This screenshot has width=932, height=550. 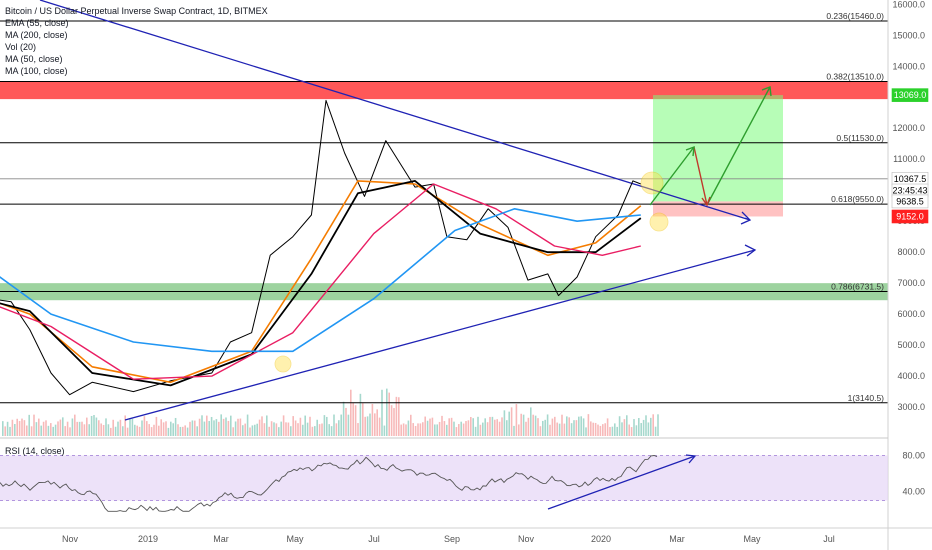 What do you see at coordinates (866, 398) in the screenshot?
I see `fib-label-5: 1(3140.5)` at bounding box center [866, 398].